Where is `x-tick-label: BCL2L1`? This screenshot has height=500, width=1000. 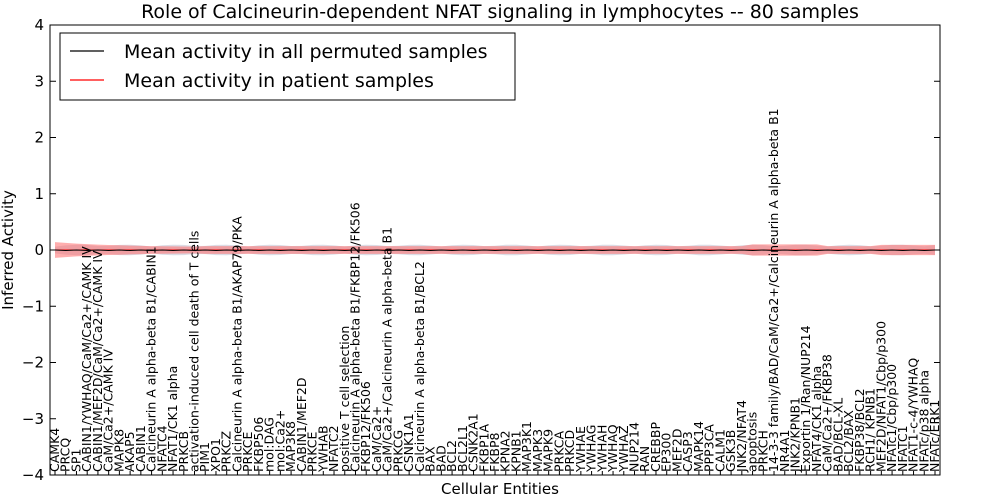 x-tick-label: BCL2L1 is located at coordinates (462, 448).